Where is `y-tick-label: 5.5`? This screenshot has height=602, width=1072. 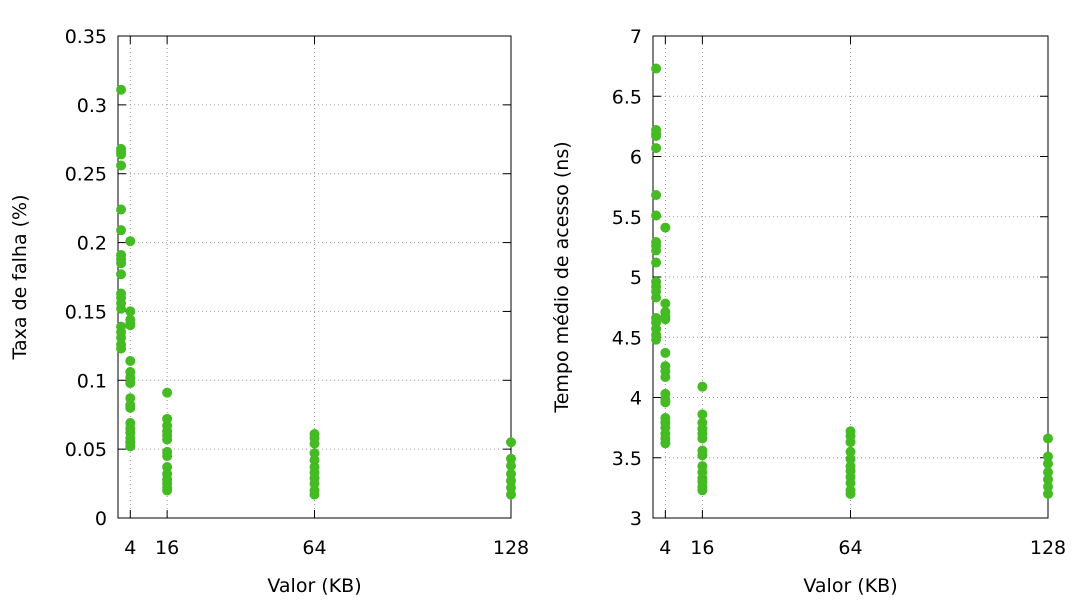
y-tick-label: 5.5 is located at coordinates (627, 218).